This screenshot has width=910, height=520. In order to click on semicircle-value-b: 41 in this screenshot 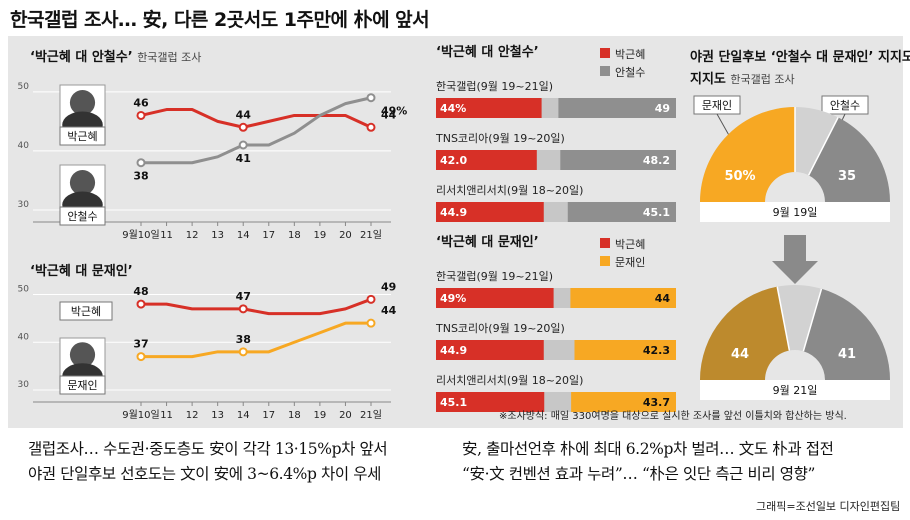, I will do `click(847, 354)`.